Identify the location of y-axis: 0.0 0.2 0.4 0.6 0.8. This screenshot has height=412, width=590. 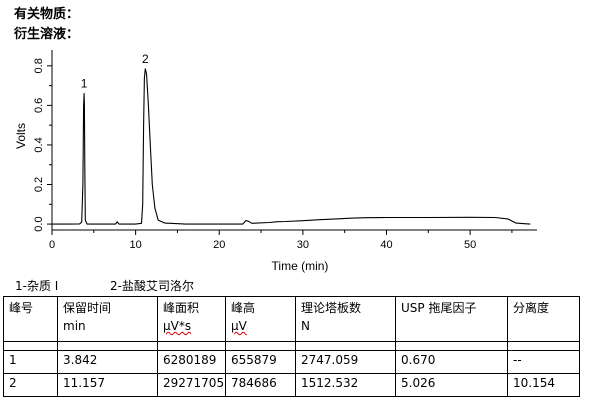
(42, 145).